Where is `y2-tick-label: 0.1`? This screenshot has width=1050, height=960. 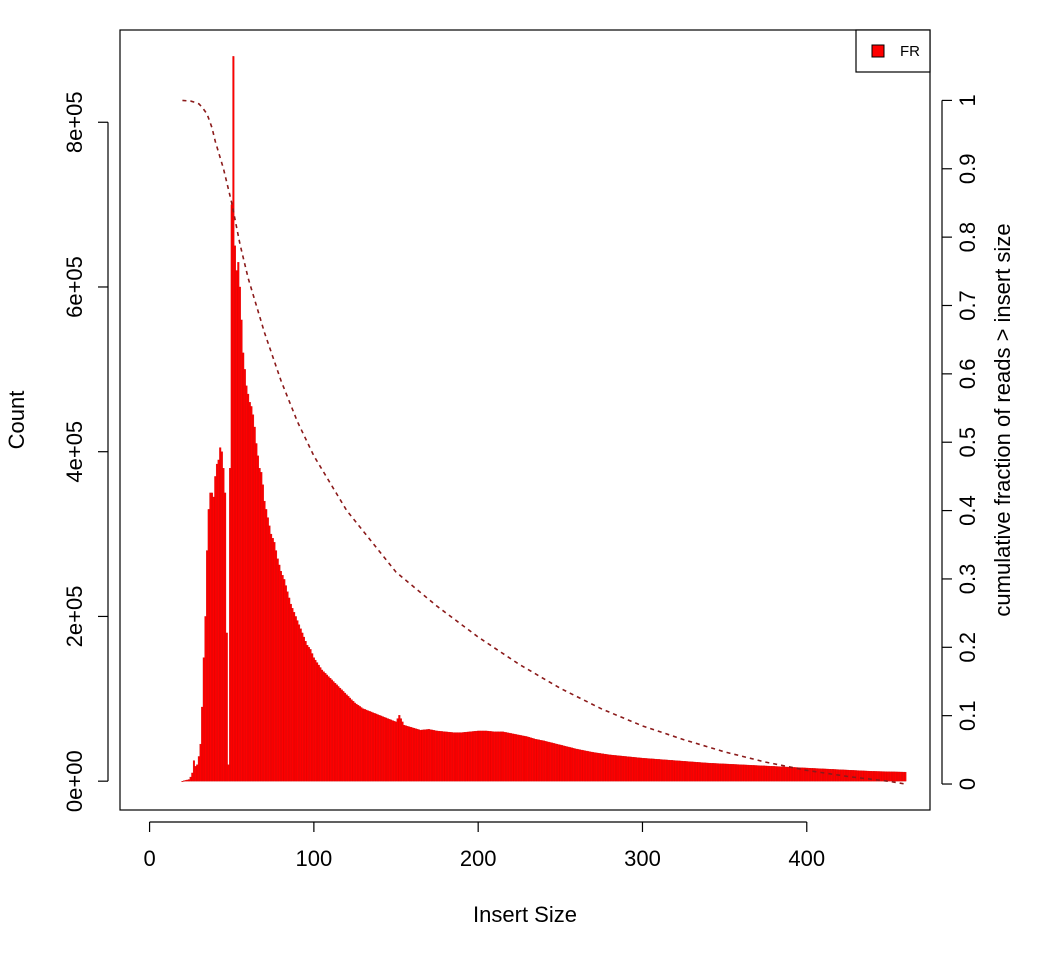 y2-tick-label: 0.1 is located at coordinates (967, 715).